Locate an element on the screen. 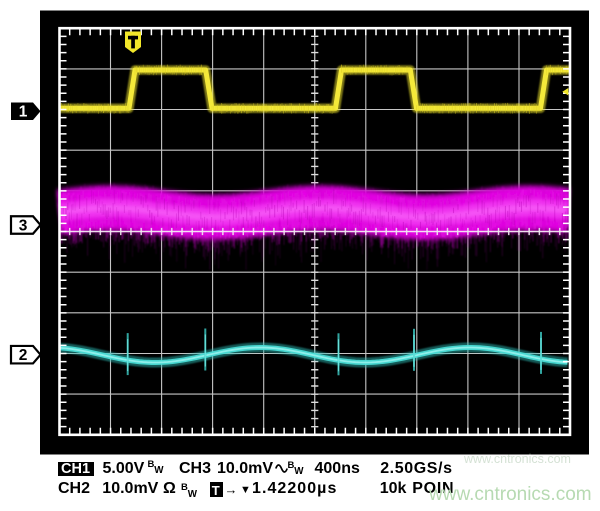 The image size is (600, 511). svg-text: 3 is located at coordinates (23, 226).